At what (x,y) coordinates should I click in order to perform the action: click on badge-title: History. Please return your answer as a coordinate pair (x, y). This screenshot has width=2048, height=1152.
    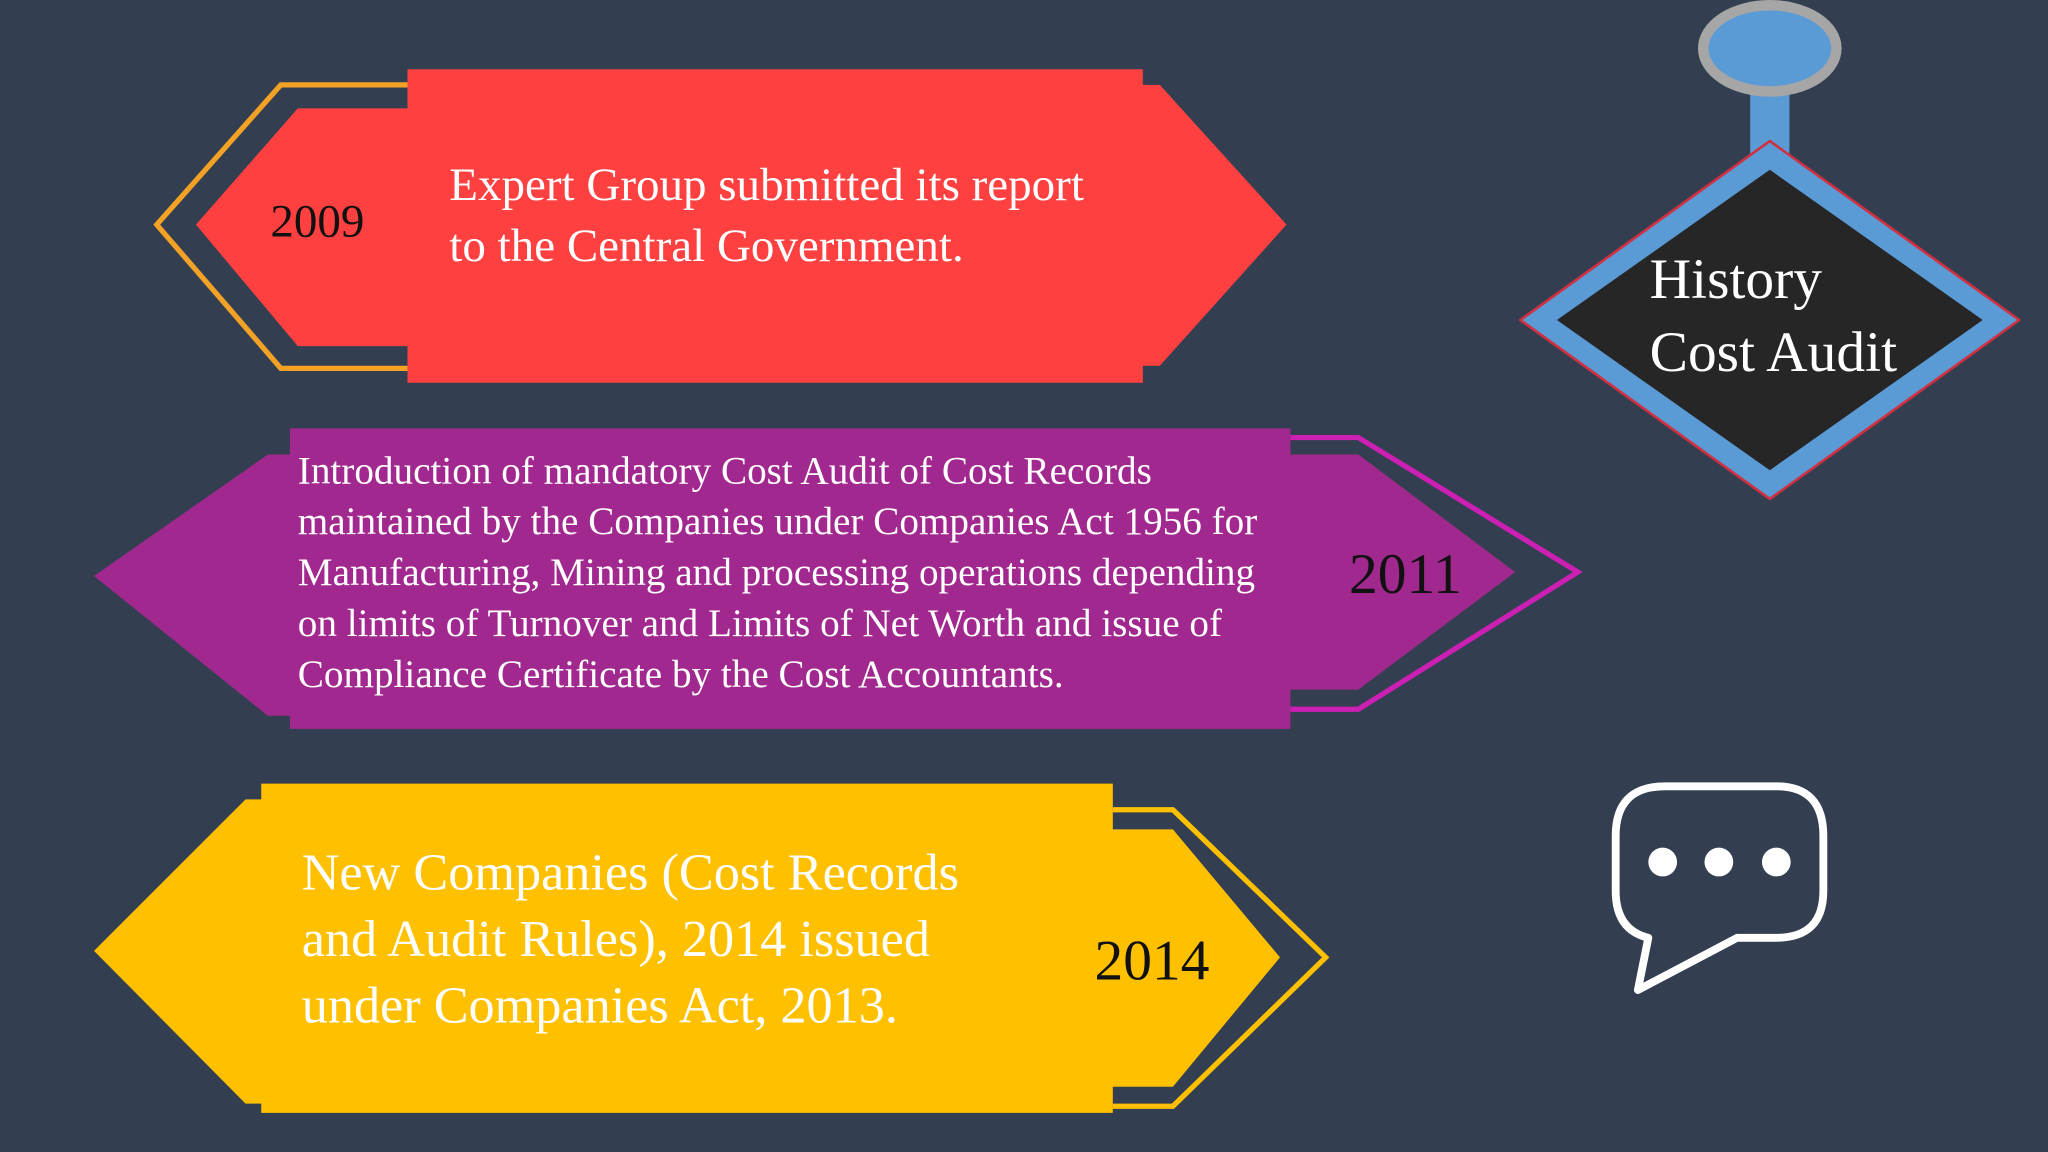
    Looking at the image, I should click on (1736, 279).